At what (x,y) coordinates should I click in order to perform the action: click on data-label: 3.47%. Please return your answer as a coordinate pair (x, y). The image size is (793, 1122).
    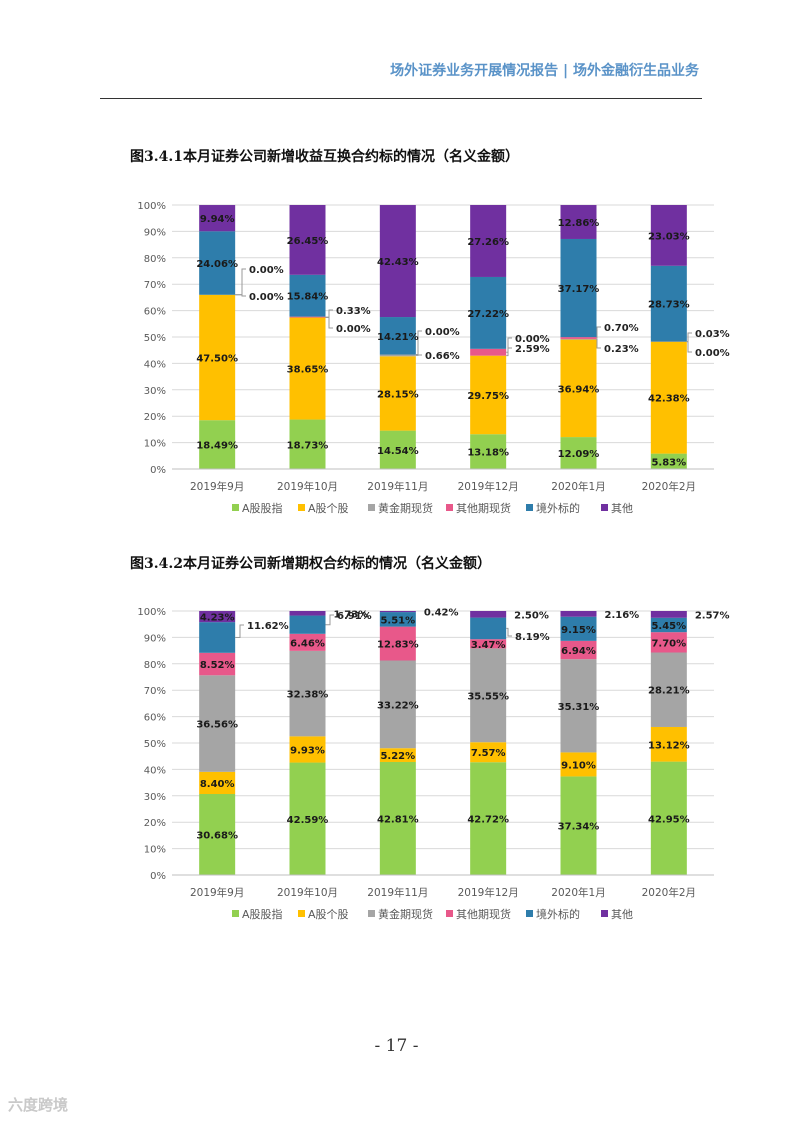
    Looking at the image, I should click on (488, 645).